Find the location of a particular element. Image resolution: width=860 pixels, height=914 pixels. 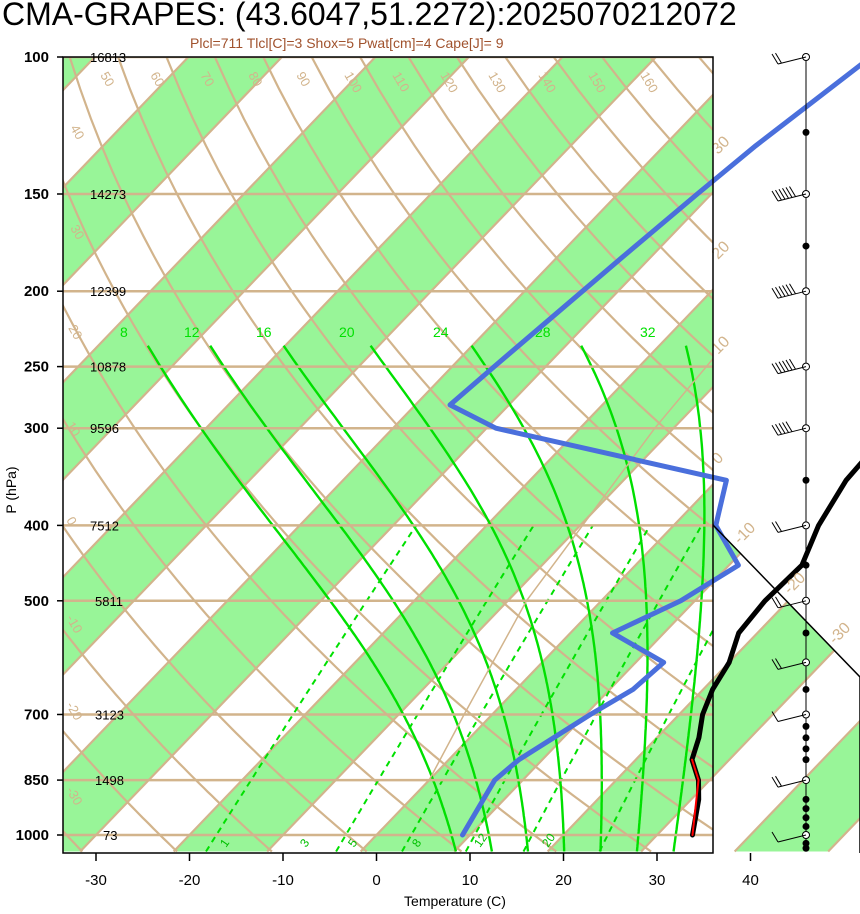

isotherm-label: 70 is located at coordinates (207, 79).